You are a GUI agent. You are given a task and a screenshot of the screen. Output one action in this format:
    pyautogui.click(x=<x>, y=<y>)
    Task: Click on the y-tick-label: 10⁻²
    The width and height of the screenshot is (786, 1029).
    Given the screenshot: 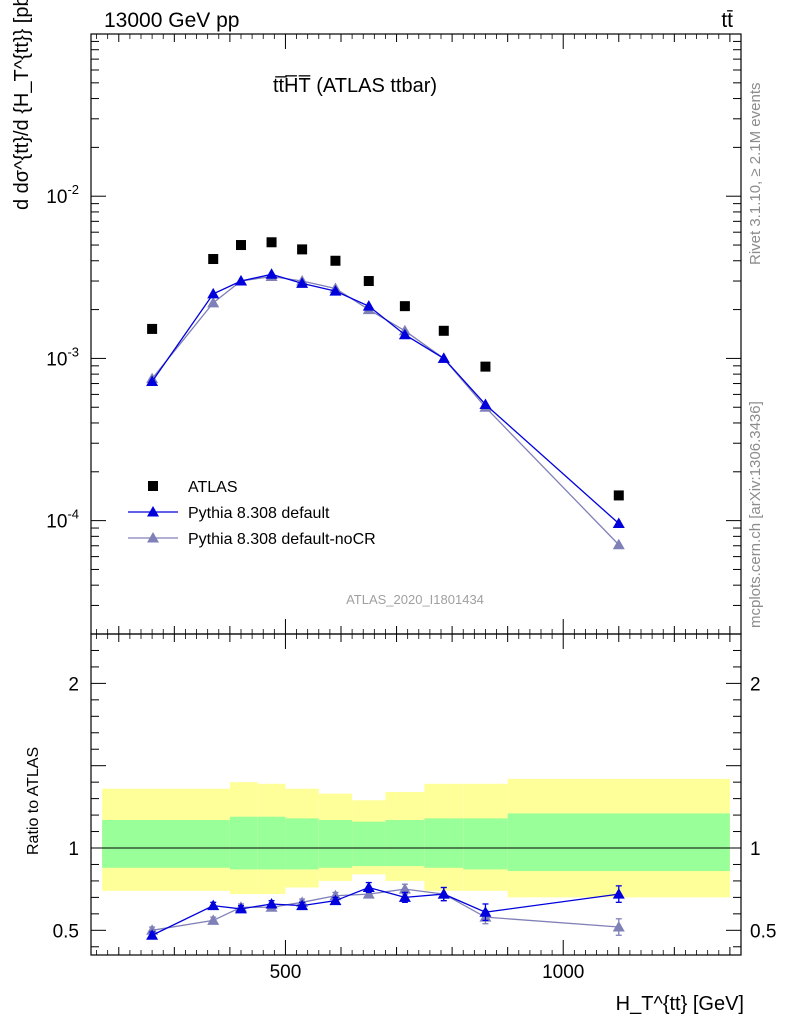 What is the action you would take?
    pyautogui.click(x=62, y=195)
    